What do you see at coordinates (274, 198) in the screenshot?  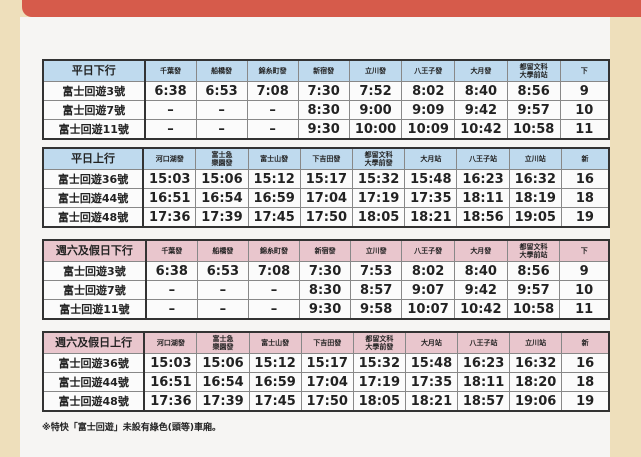 I see `departure-time: 16:59` at bounding box center [274, 198].